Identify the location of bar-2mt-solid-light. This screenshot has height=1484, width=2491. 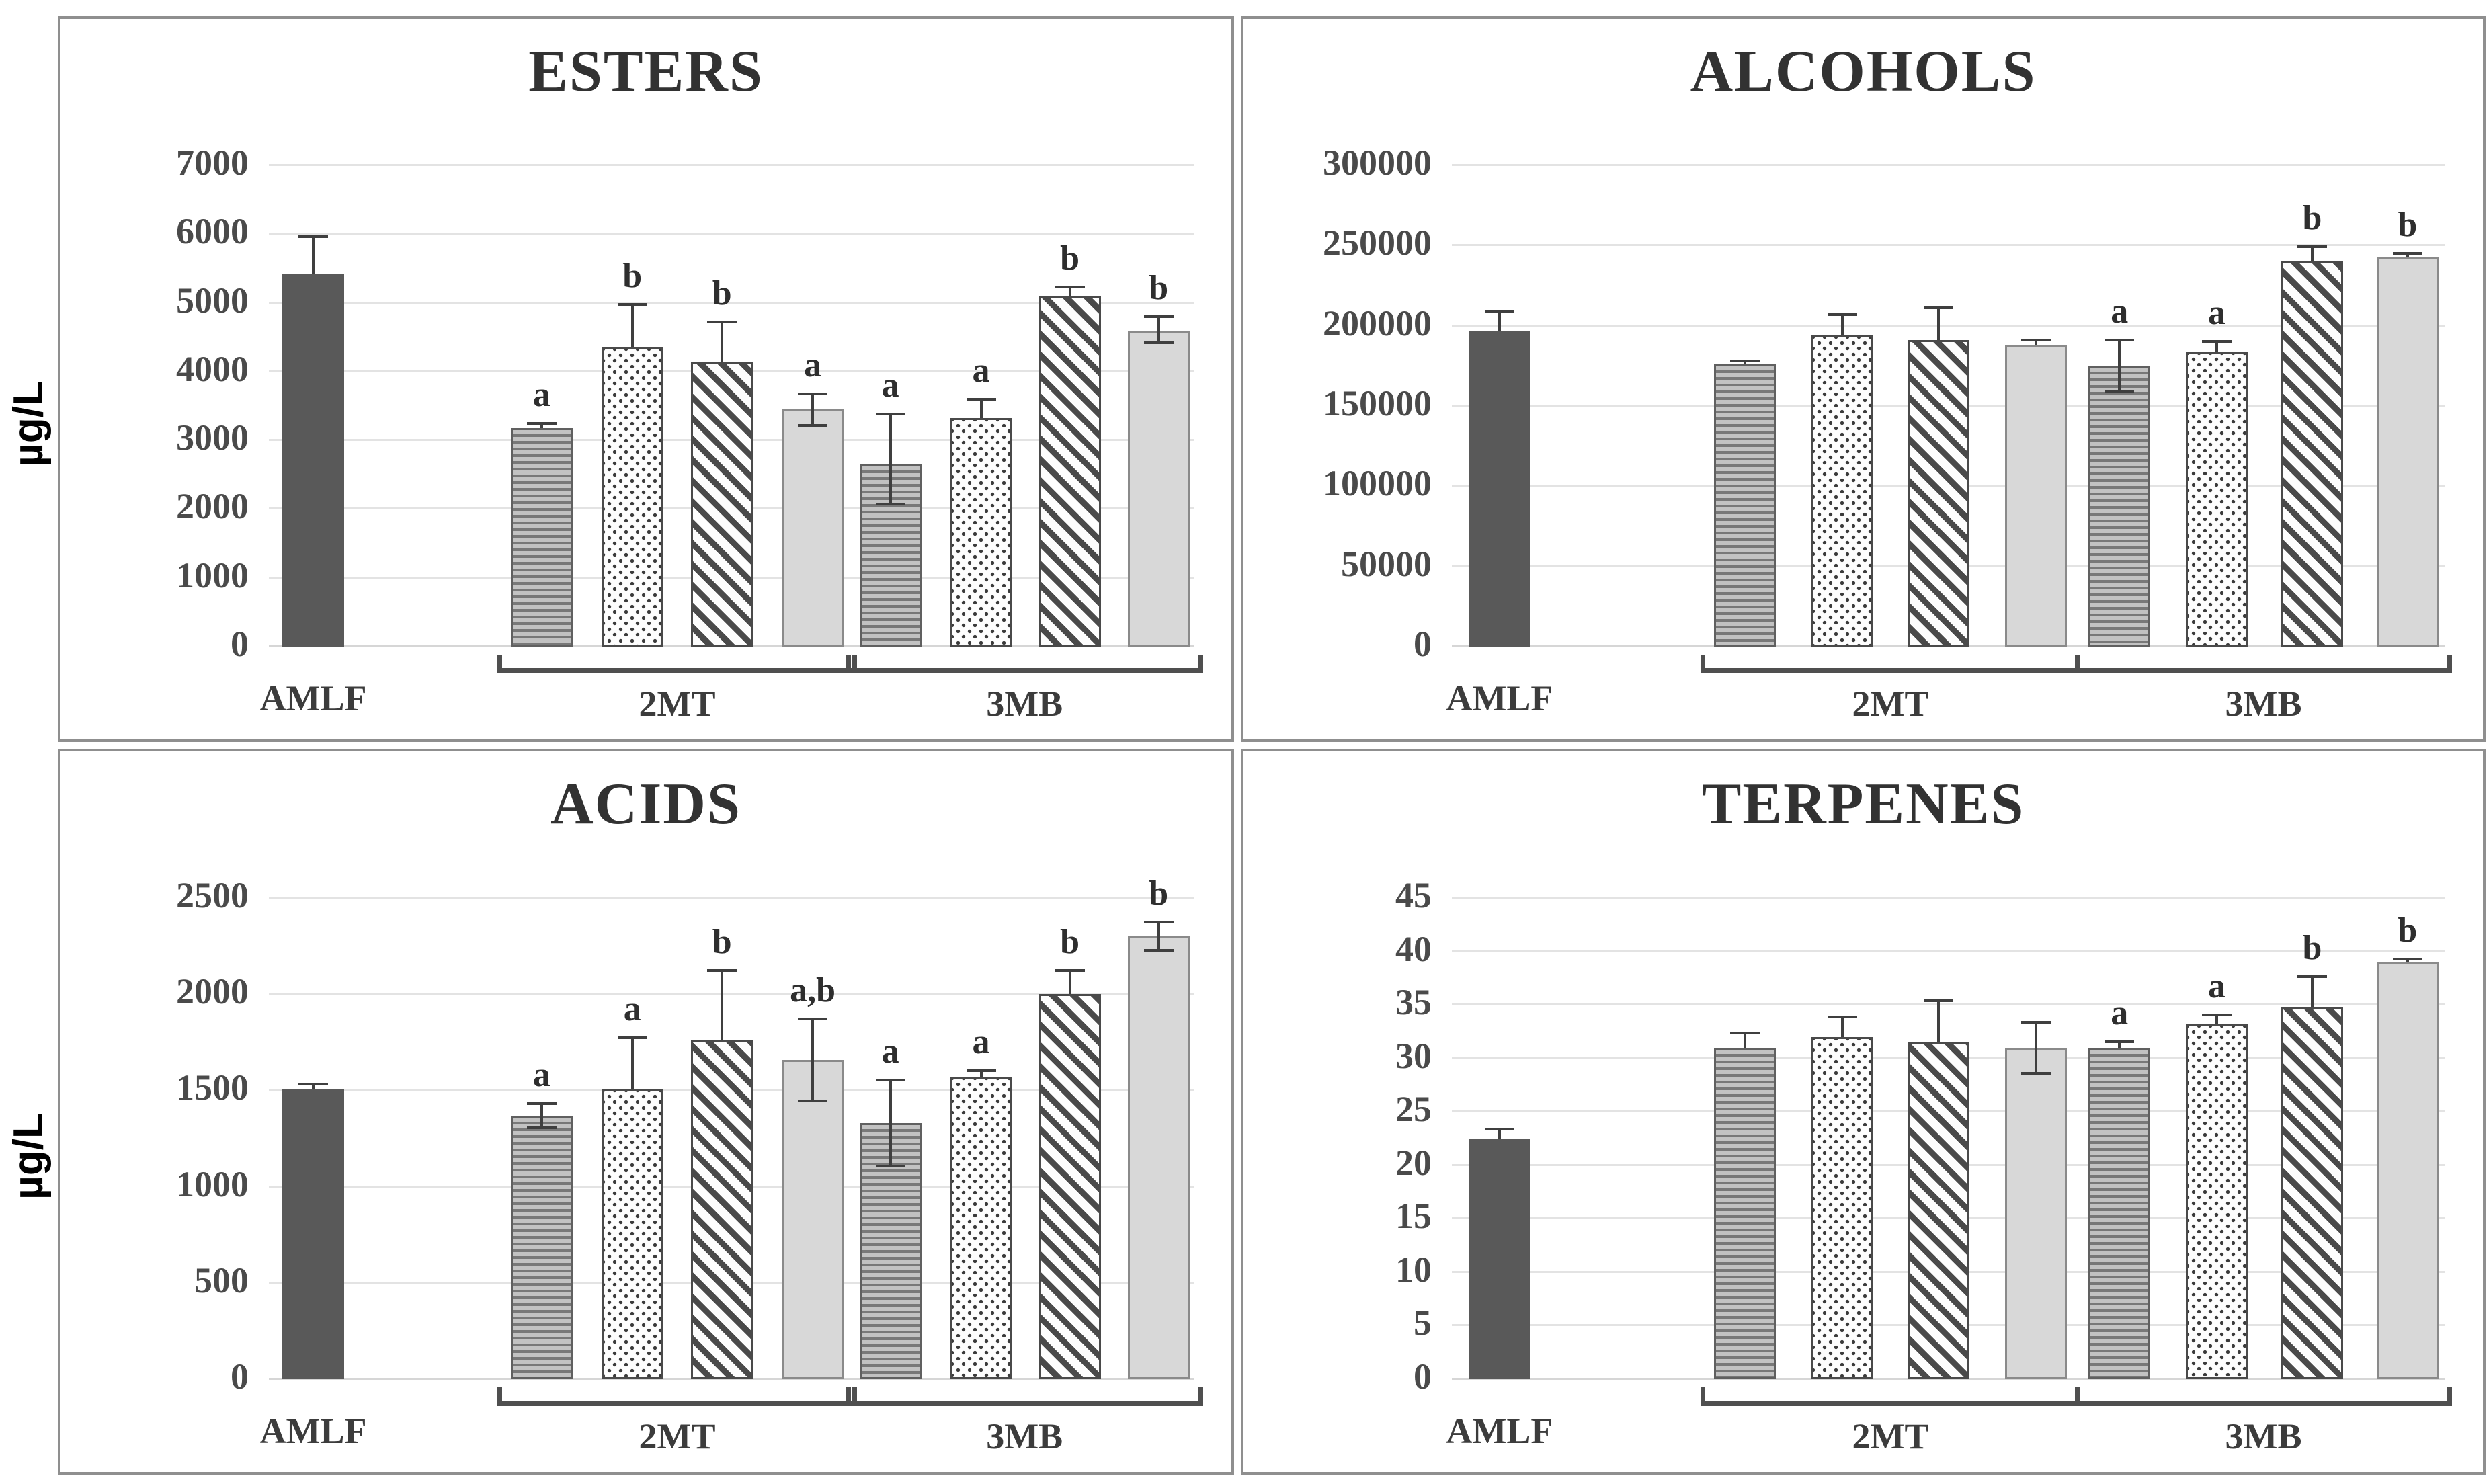
(2036, 496).